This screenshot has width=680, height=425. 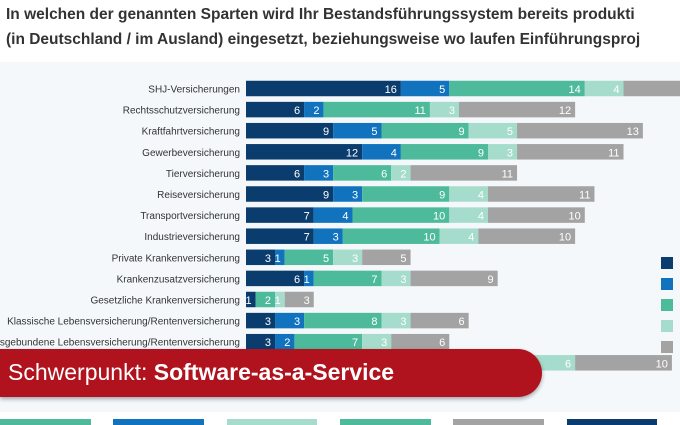 What do you see at coordinates (391, 90) in the screenshot?
I see `data-label: 16` at bounding box center [391, 90].